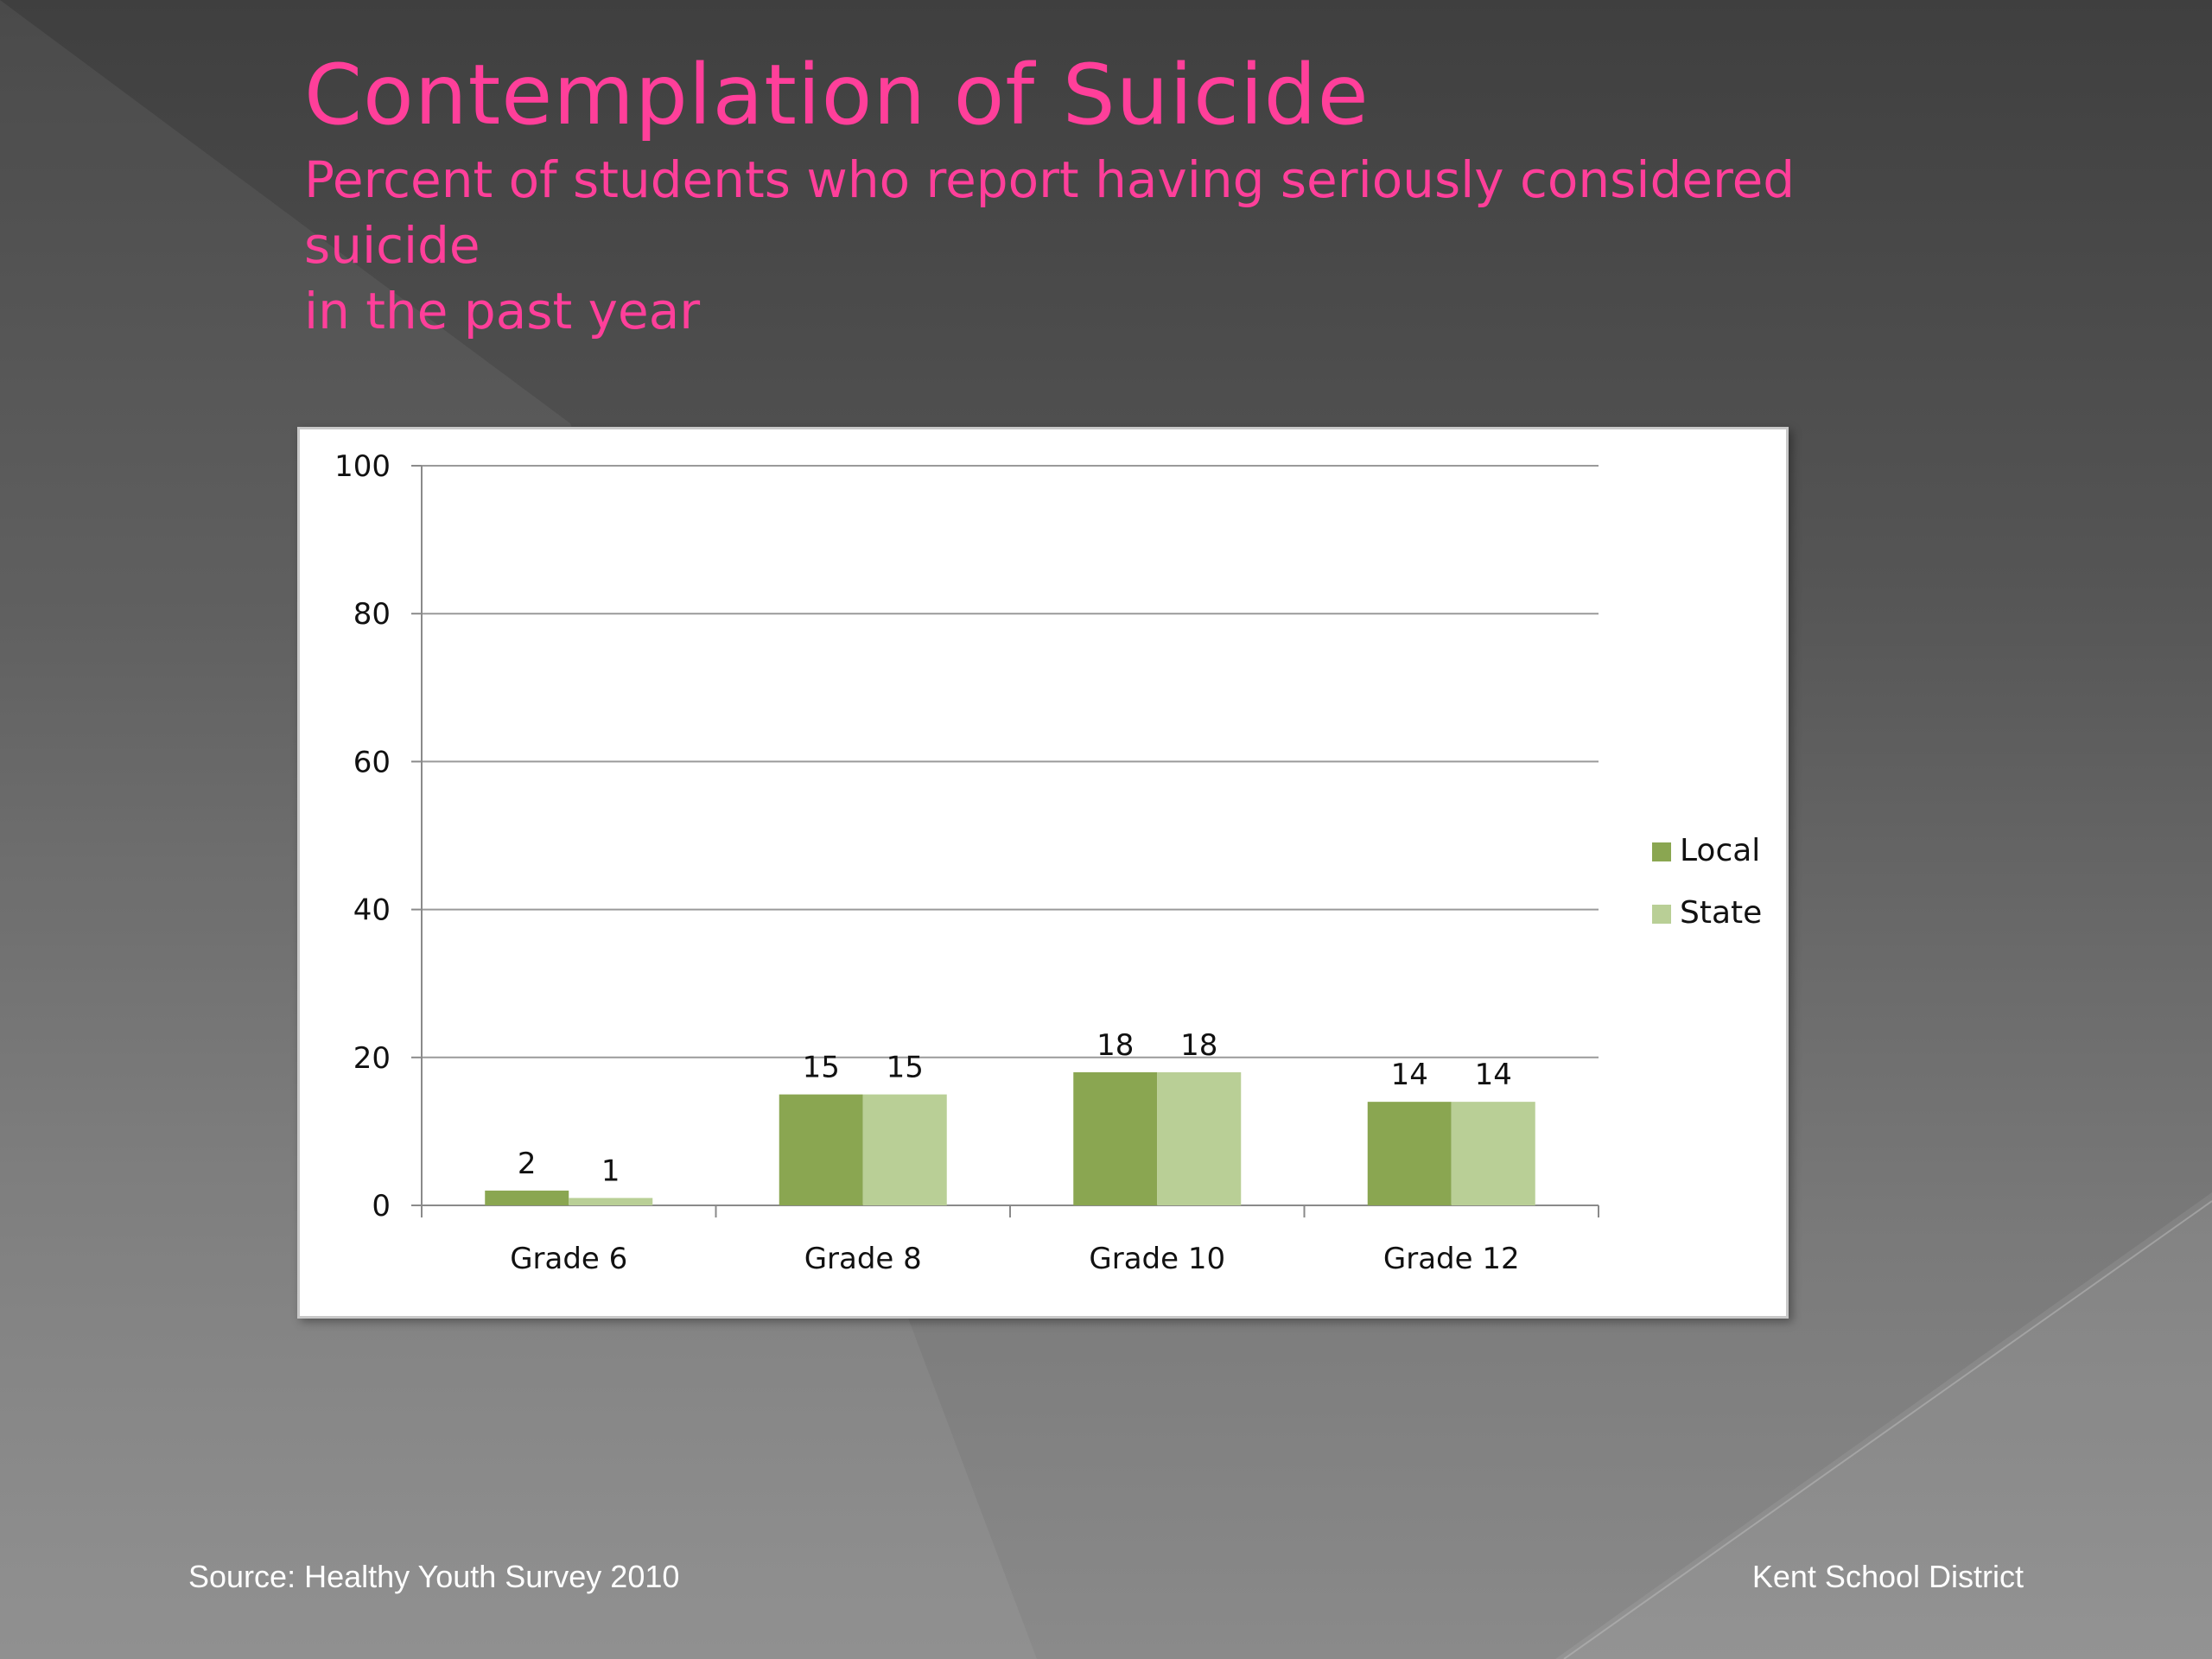 The image size is (2212, 1659). I want to click on y-tick-label: 0, so click(381, 1206).